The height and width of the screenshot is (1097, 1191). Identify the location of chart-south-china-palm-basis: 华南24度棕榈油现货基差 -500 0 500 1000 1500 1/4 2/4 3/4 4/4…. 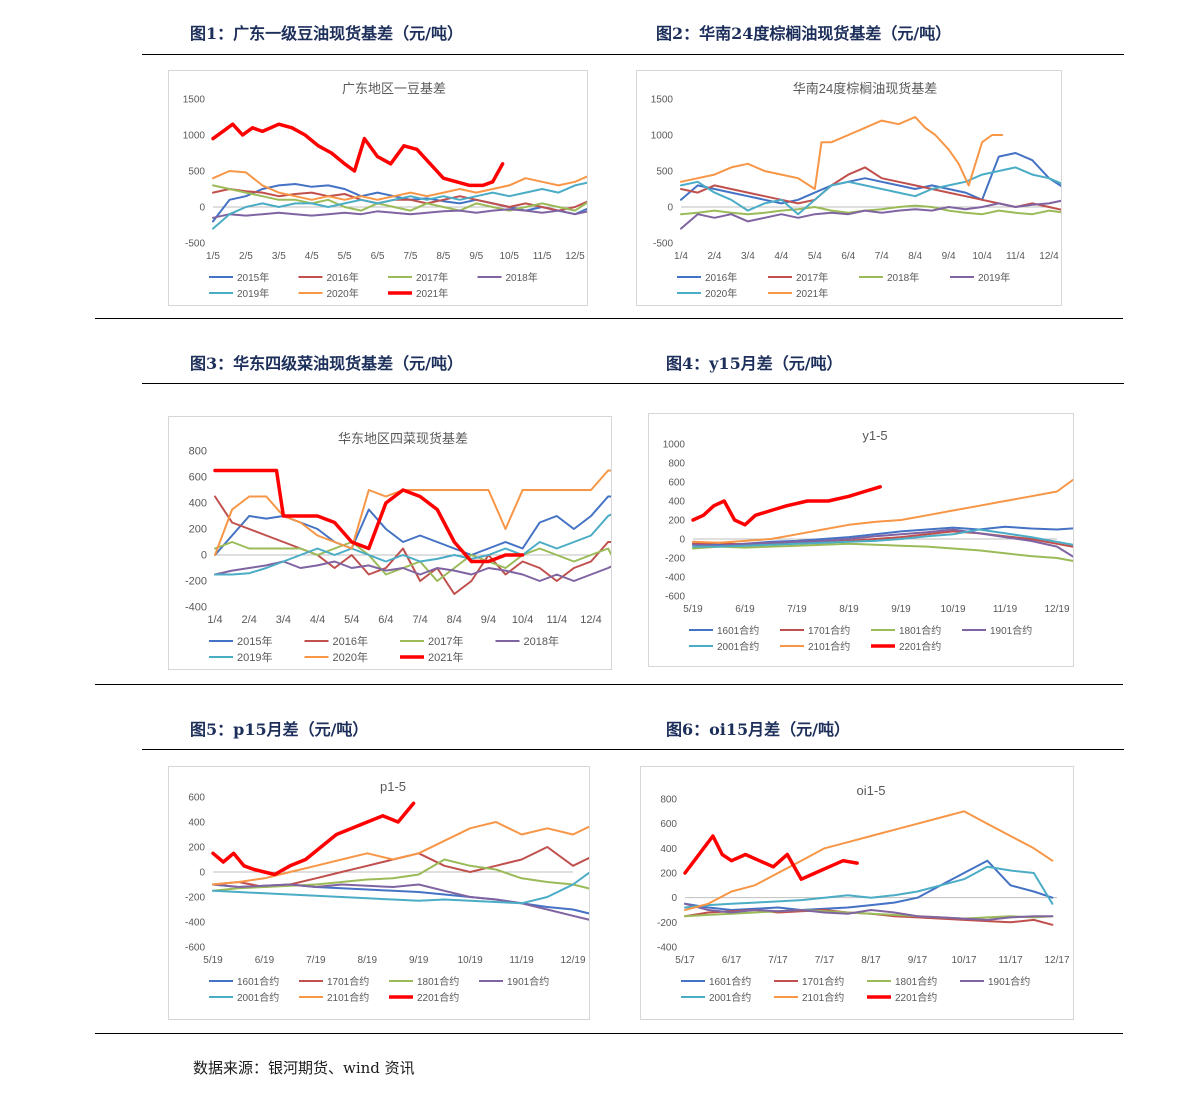
(849, 188).